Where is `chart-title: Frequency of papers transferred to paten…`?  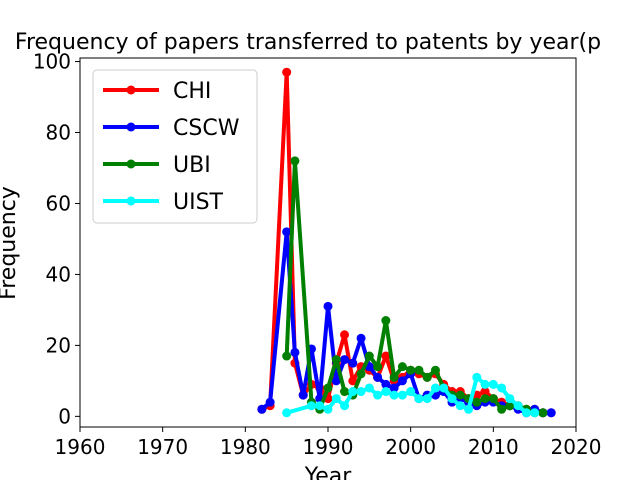 chart-title: Frequency of papers transferred to paten… is located at coordinates (308, 42).